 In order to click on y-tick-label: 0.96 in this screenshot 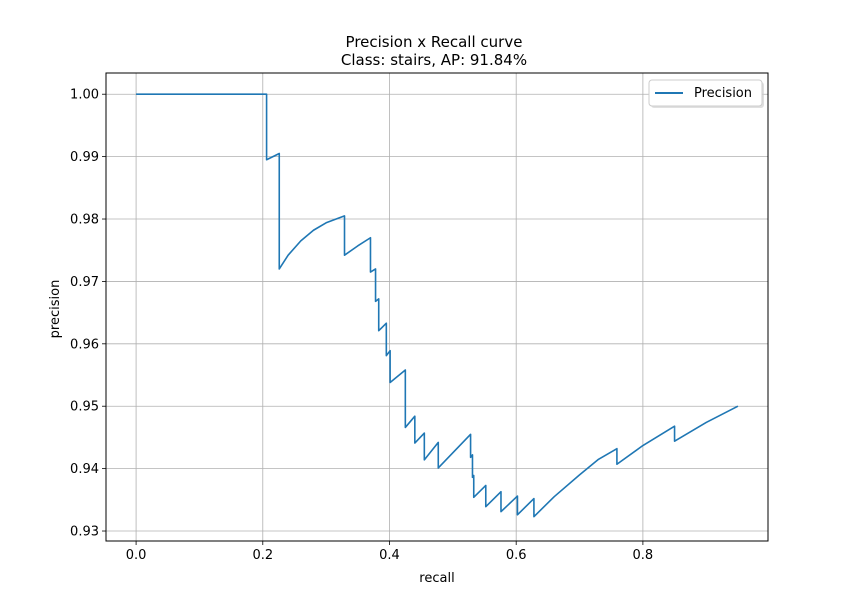, I will do `click(84, 344)`.